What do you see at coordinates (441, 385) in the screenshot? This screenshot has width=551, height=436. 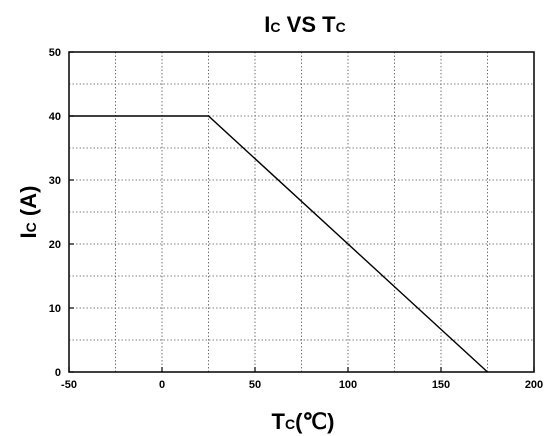 I see `x-tick-label: 150` at bounding box center [441, 385].